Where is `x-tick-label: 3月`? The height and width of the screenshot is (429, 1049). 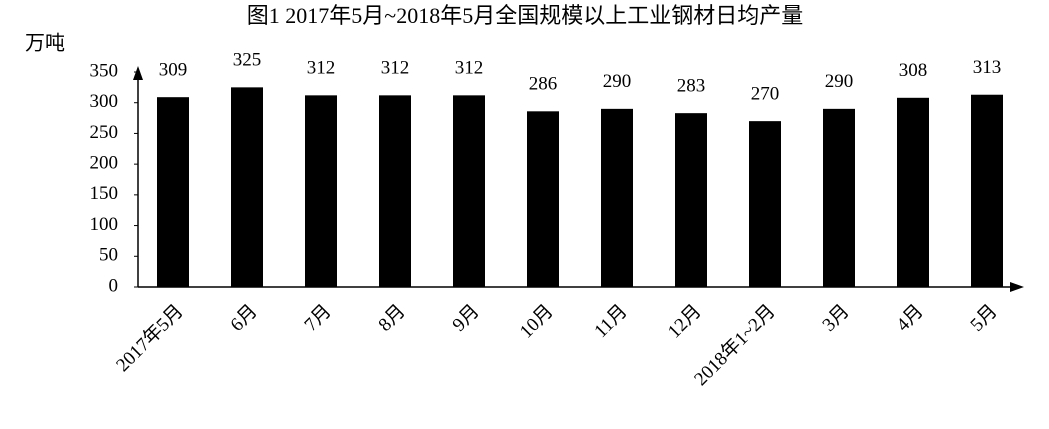
x-tick-label: 3月 is located at coordinates (836, 318).